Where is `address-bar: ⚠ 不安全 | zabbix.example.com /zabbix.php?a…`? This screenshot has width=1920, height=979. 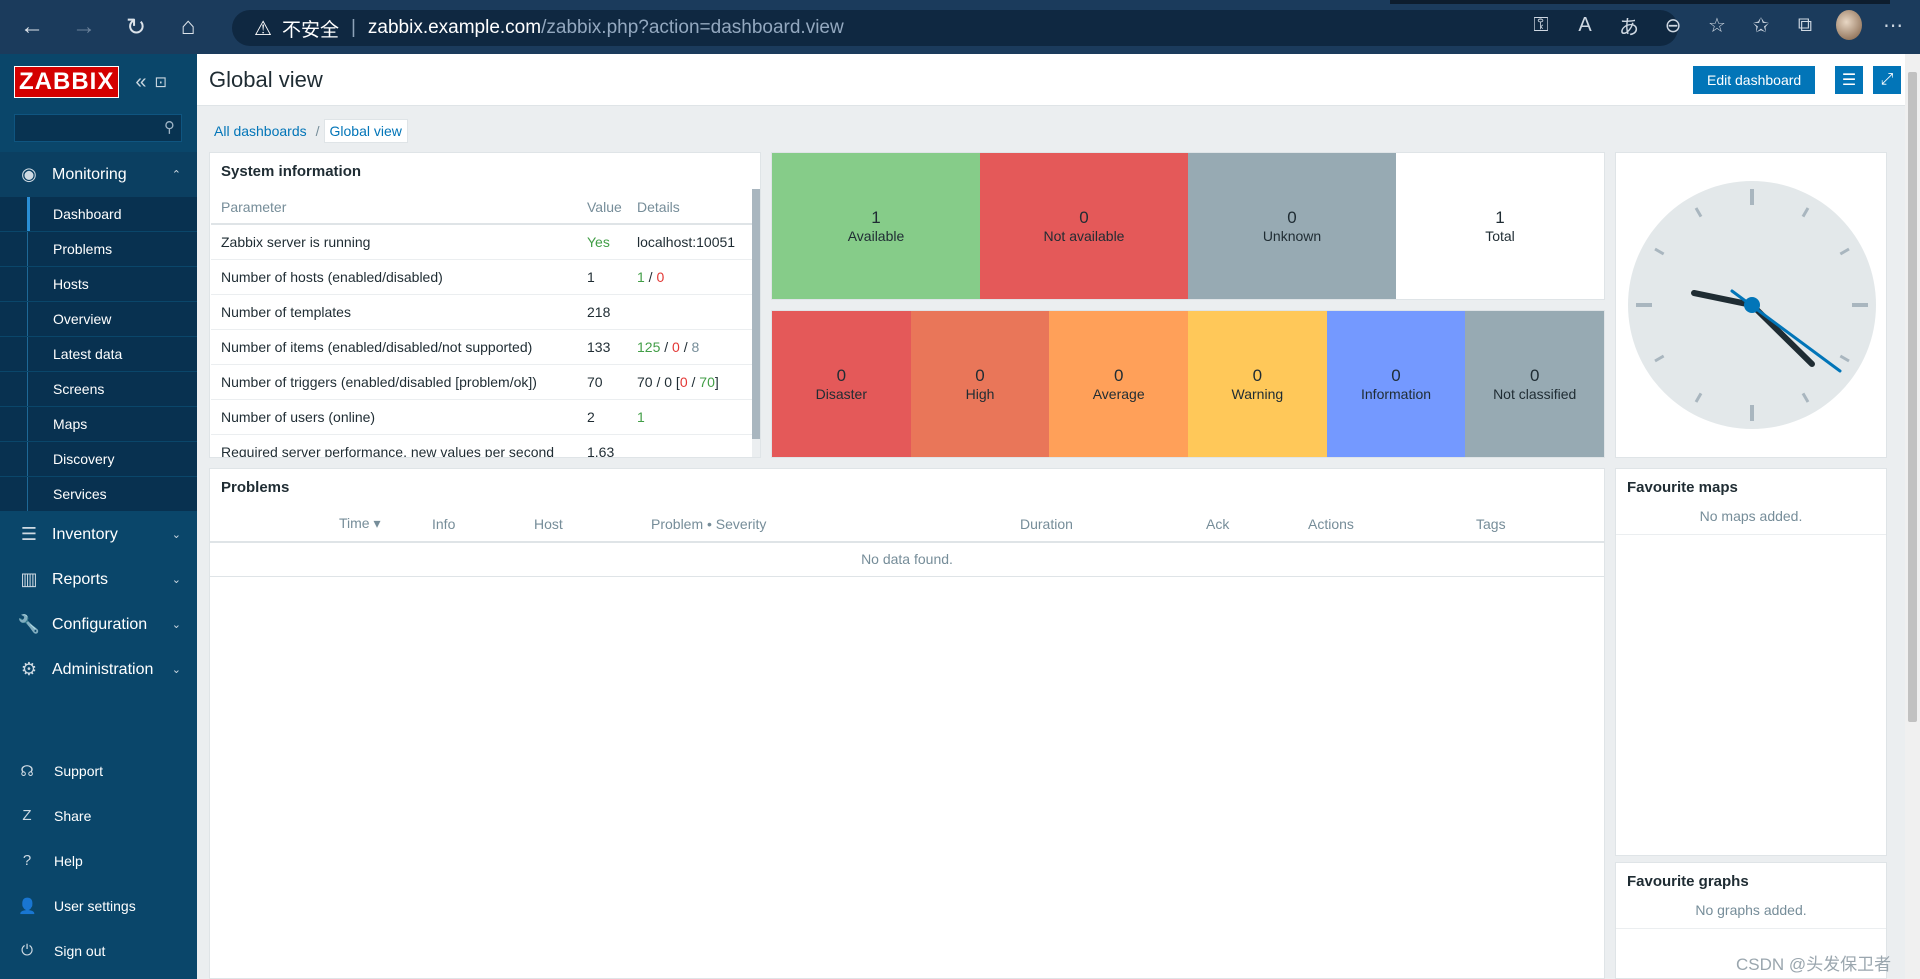
address-bar: ⚠ 不安全 | zabbix.example.com /zabbix.php?a… is located at coordinates (955, 28).